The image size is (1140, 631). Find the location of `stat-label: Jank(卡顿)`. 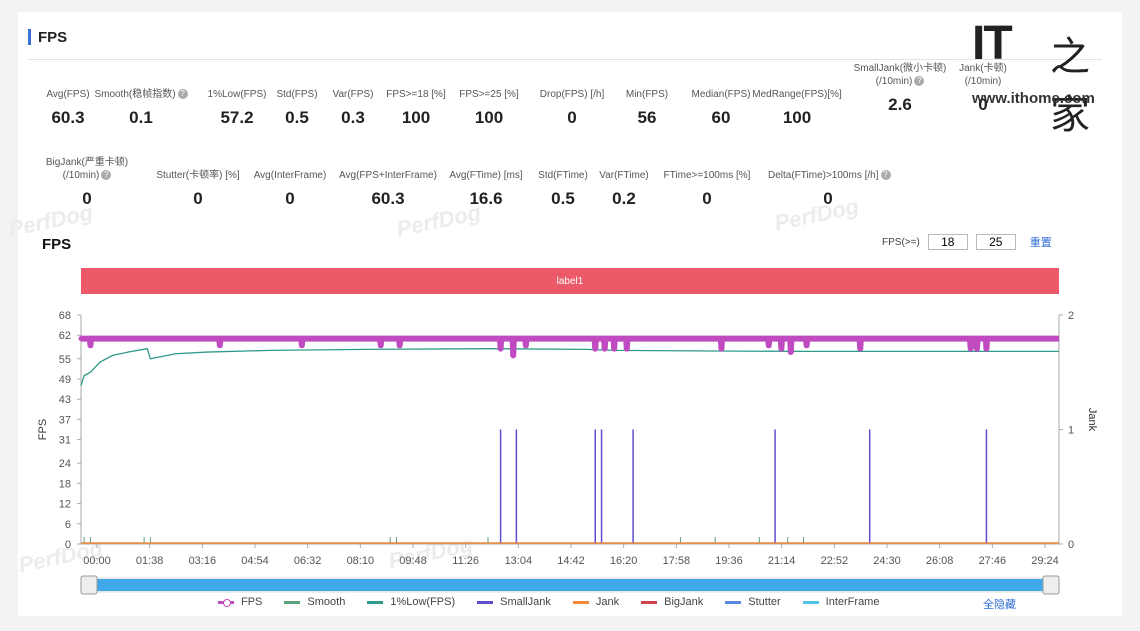

stat-label: Jank(卡顿) is located at coordinates (983, 68).